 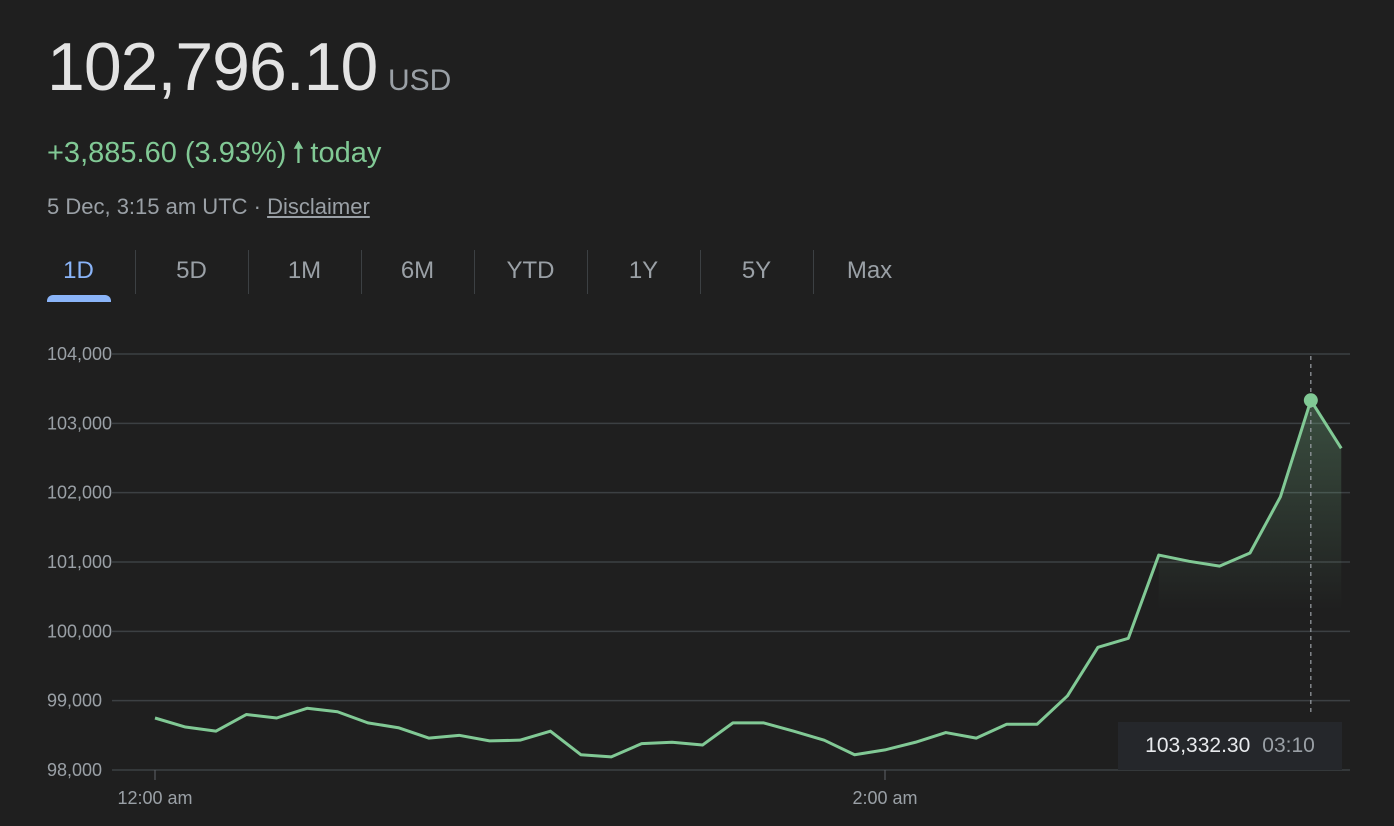 What do you see at coordinates (643, 273) in the screenshot?
I see `tab-1y: 1Y` at bounding box center [643, 273].